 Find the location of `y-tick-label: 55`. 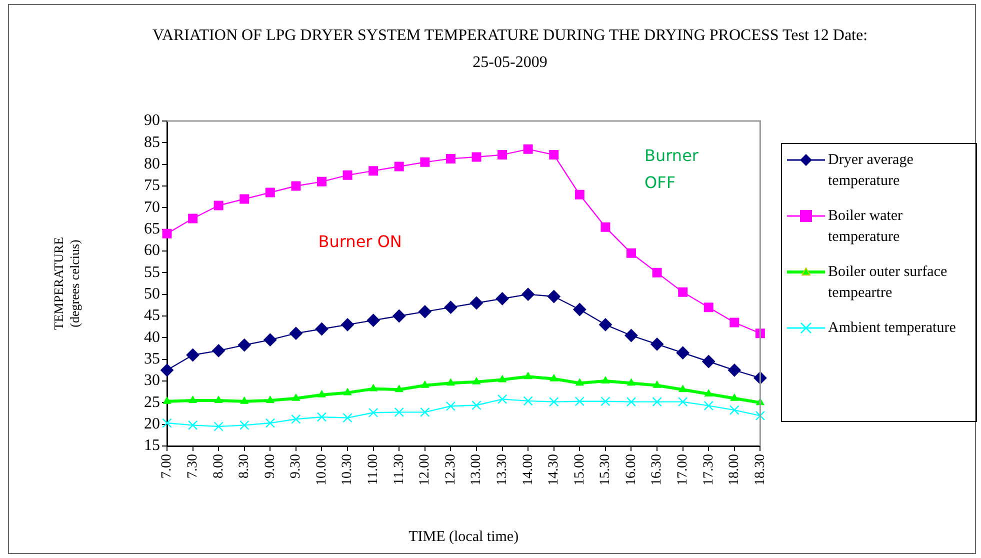

y-tick-label: 55 is located at coordinates (152, 272).